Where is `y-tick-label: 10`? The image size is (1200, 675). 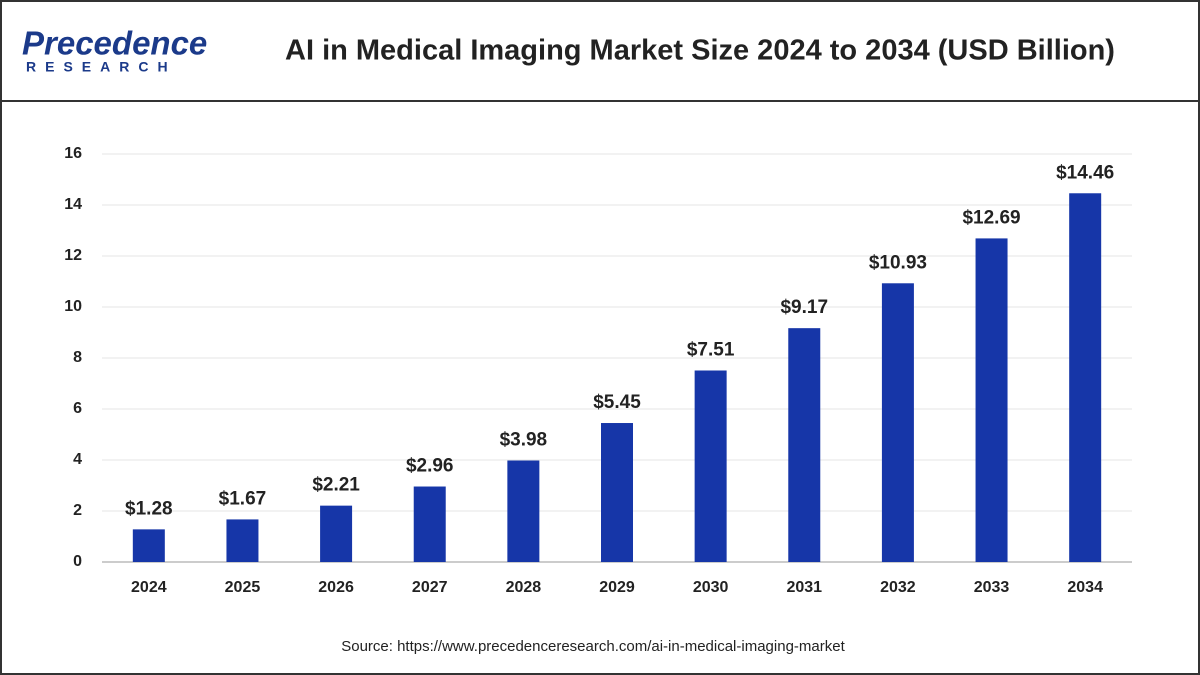 y-tick-label: 10 is located at coordinates (73, 306).